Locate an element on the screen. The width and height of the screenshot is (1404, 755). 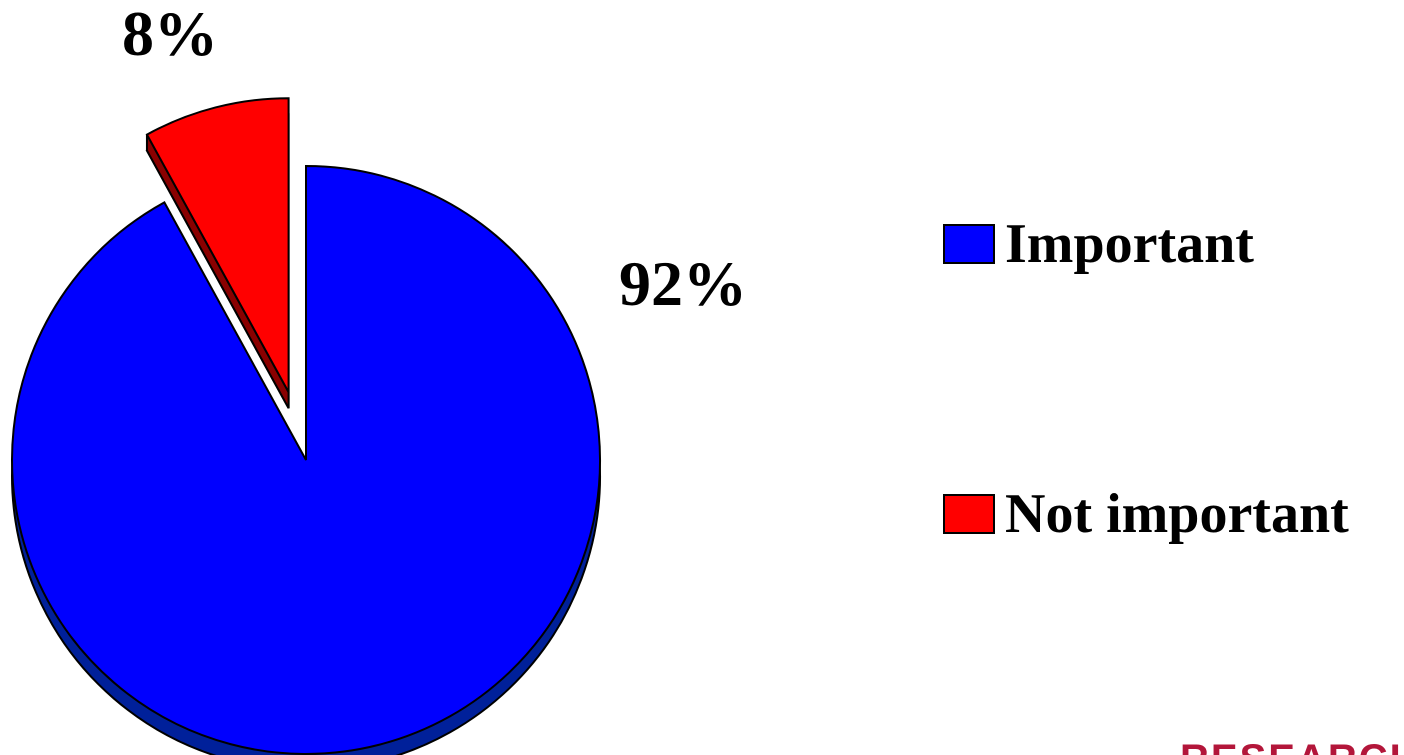
data-label-important: 92% is located at coordinates (683, 283).